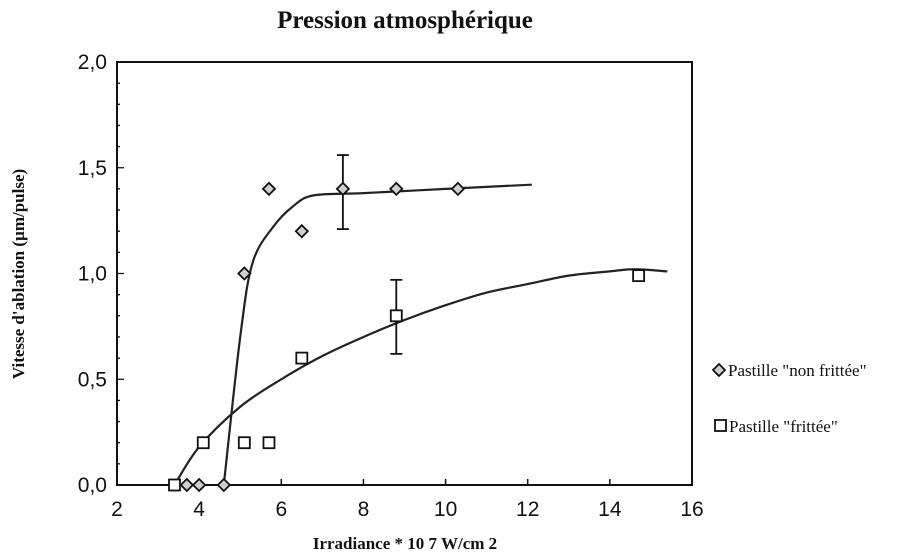  Describe the element at coordinates (117, 509) in the screenshot. I see `x-tick-label: 2` at that location.